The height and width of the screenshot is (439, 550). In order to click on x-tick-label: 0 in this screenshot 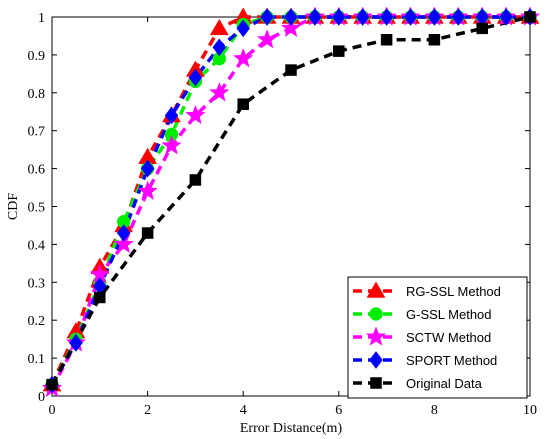, I will do `click(52, 410)`.